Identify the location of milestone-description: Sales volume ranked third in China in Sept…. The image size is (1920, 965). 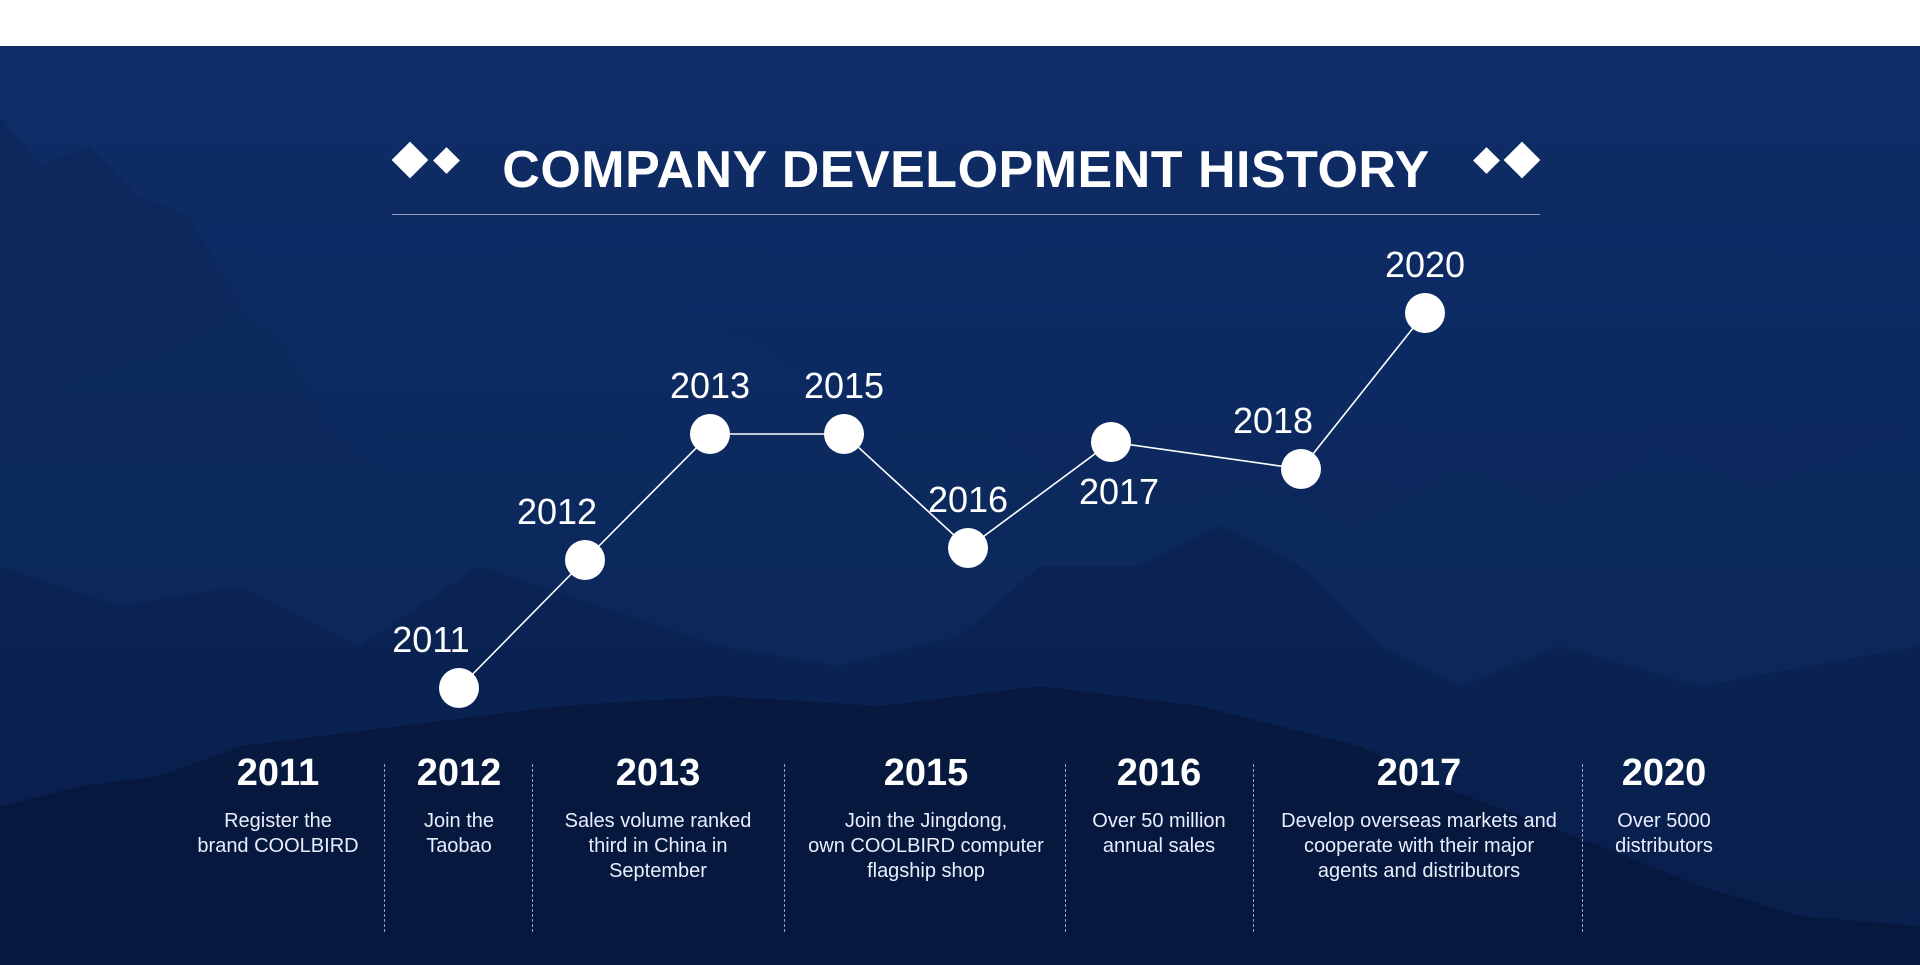
(658, 846).